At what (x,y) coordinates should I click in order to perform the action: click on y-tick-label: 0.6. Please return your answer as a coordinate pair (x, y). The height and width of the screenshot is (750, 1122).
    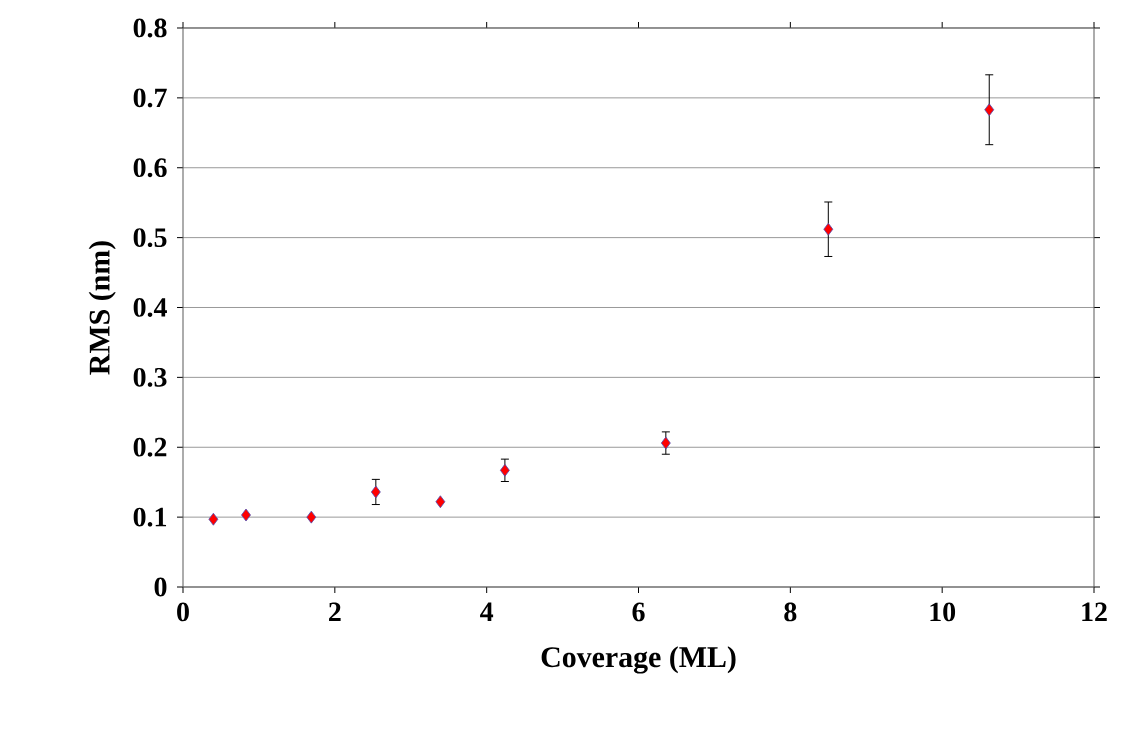
    Looking at the image, I should click on (150, 168).